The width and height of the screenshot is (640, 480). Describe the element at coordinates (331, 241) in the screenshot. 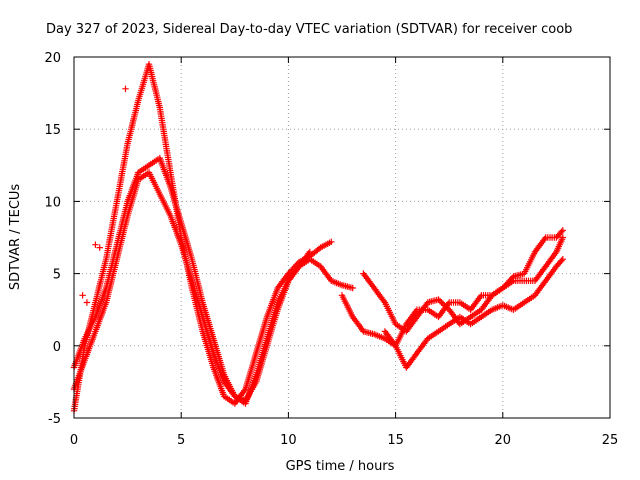

I see `data-point-track-a` at that location.